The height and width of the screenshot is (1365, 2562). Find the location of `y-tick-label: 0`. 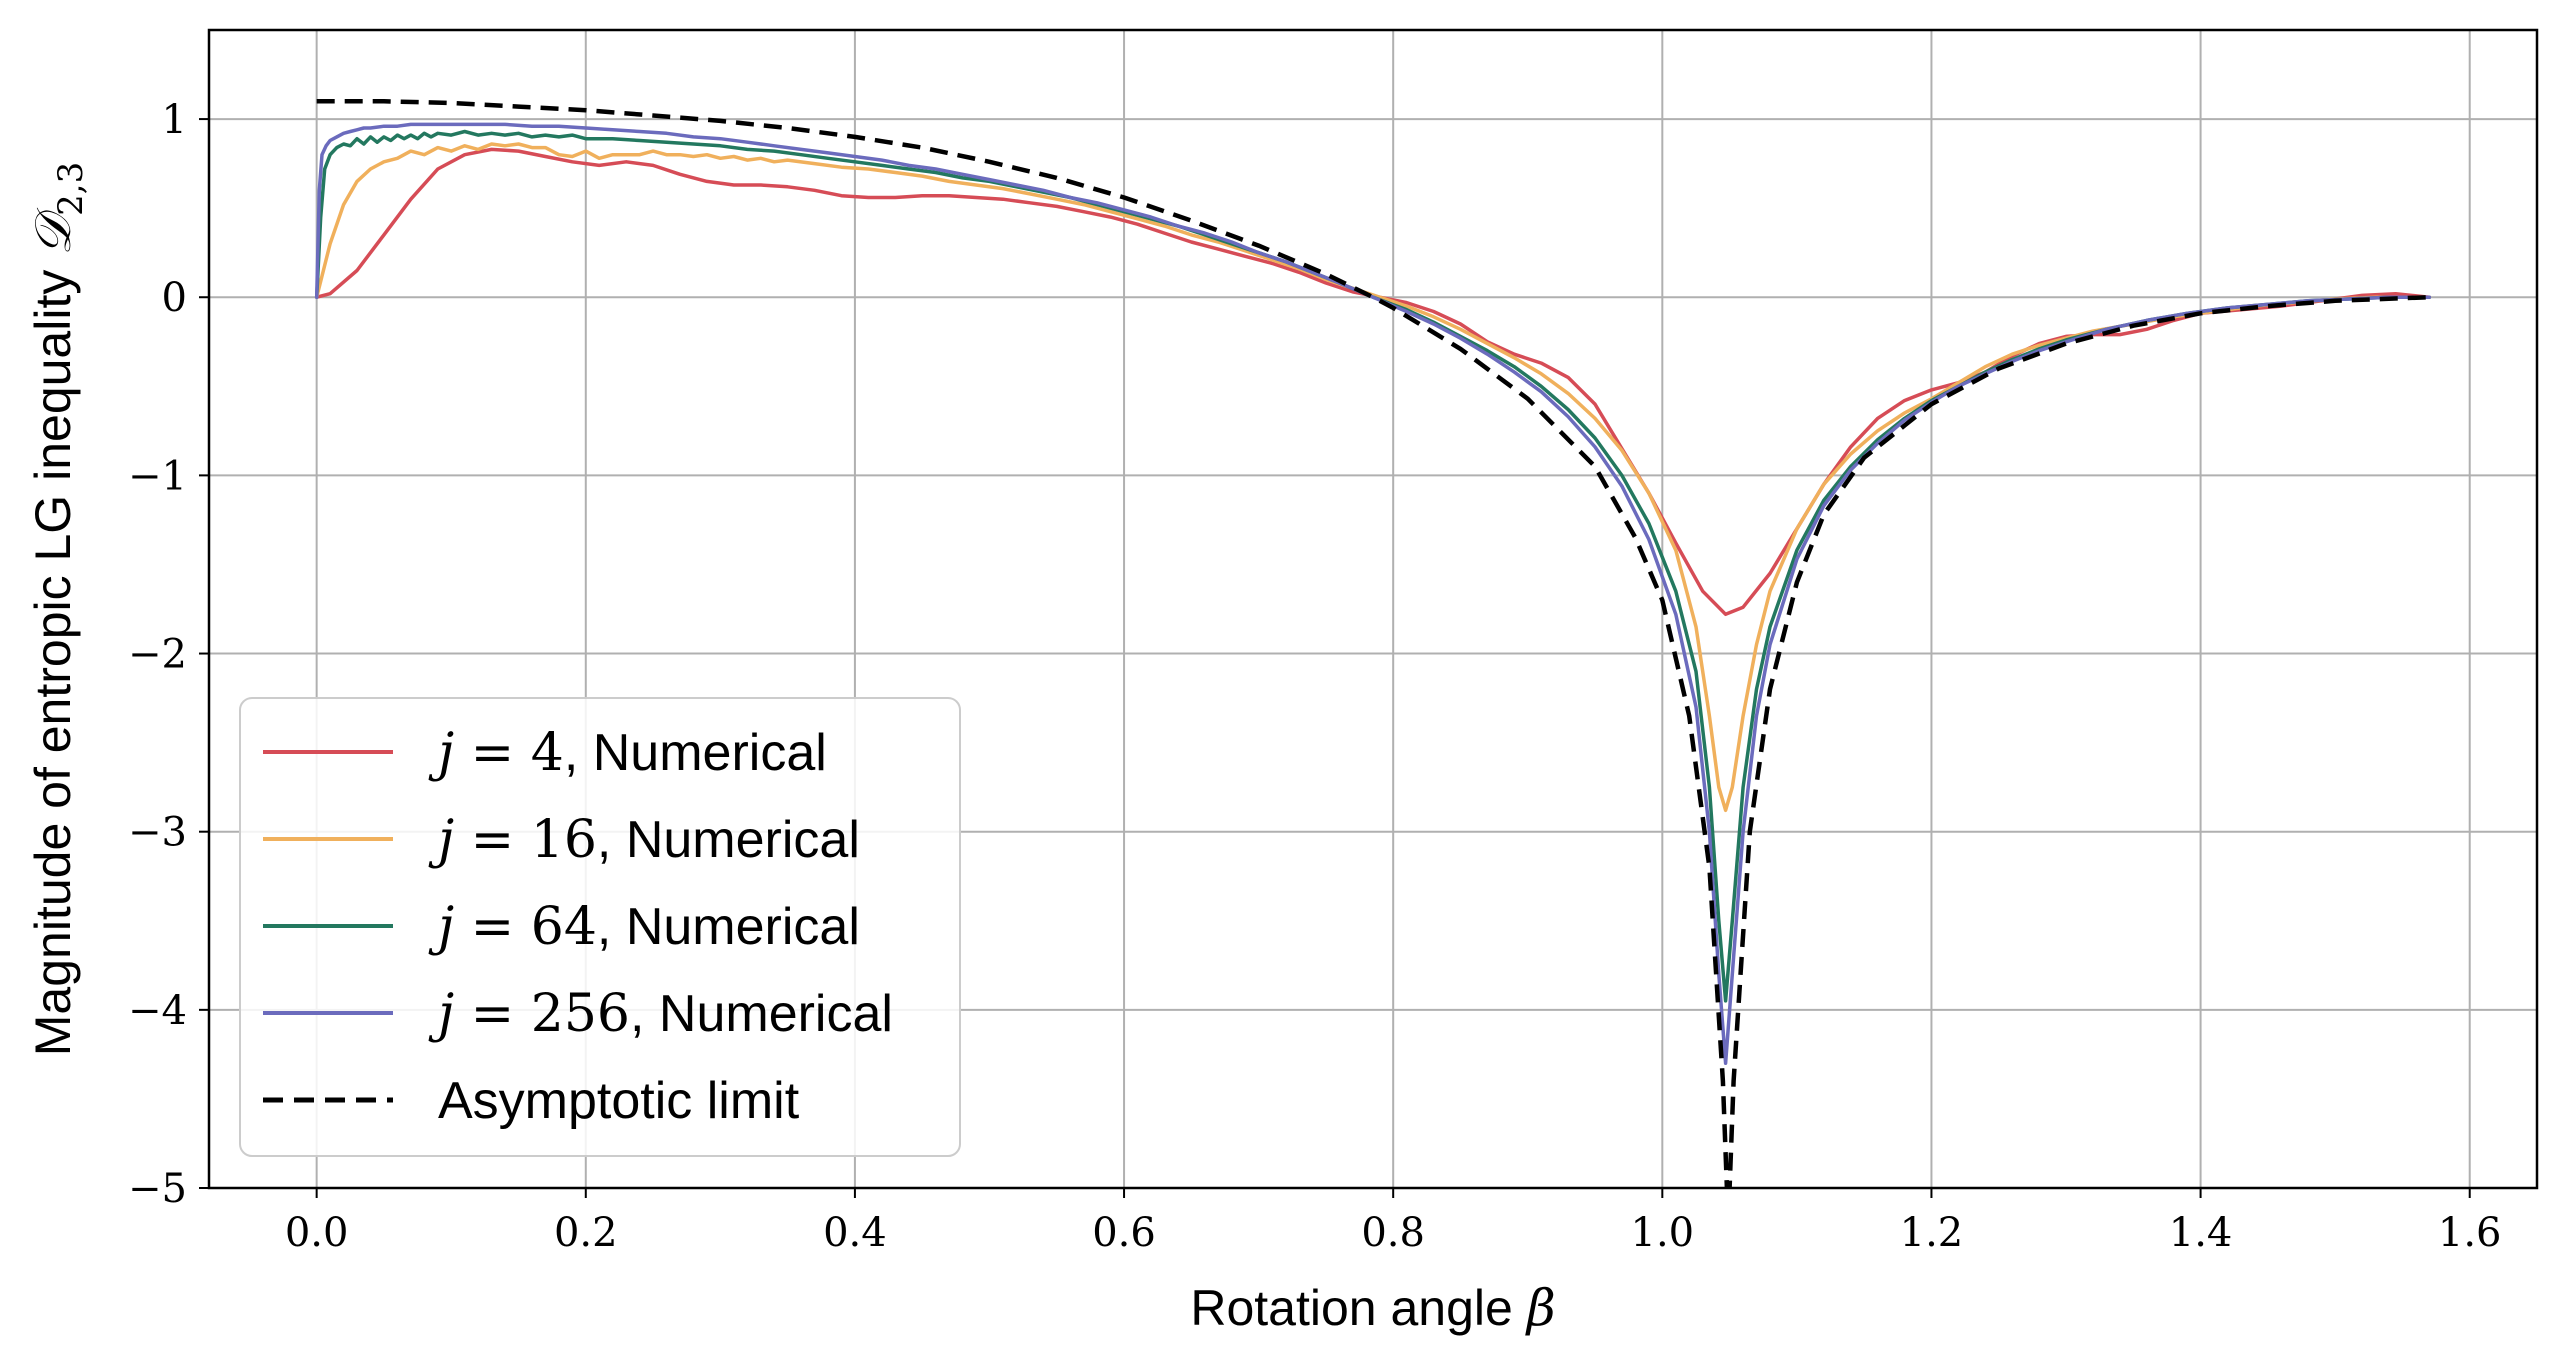

y-tick-label: 0 is located at coordinates (174, 298).